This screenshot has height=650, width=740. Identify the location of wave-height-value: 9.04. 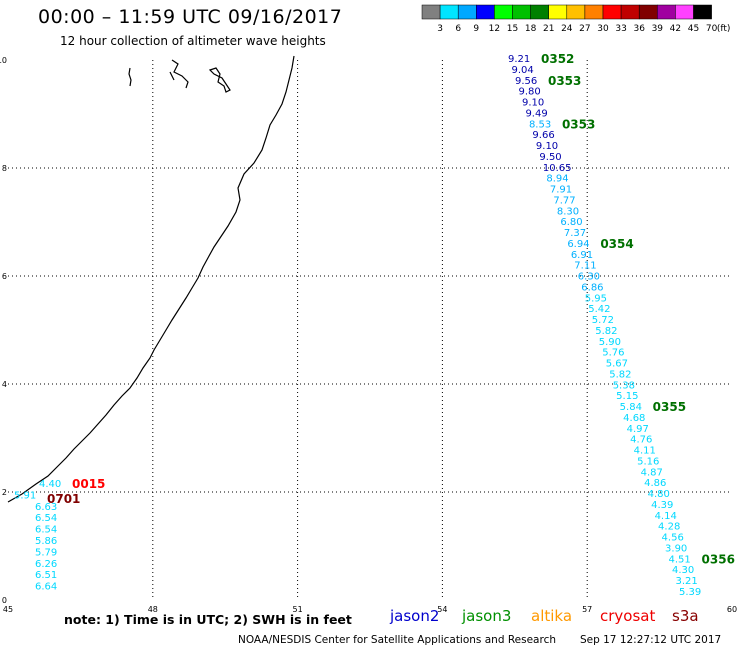
(522, 70).